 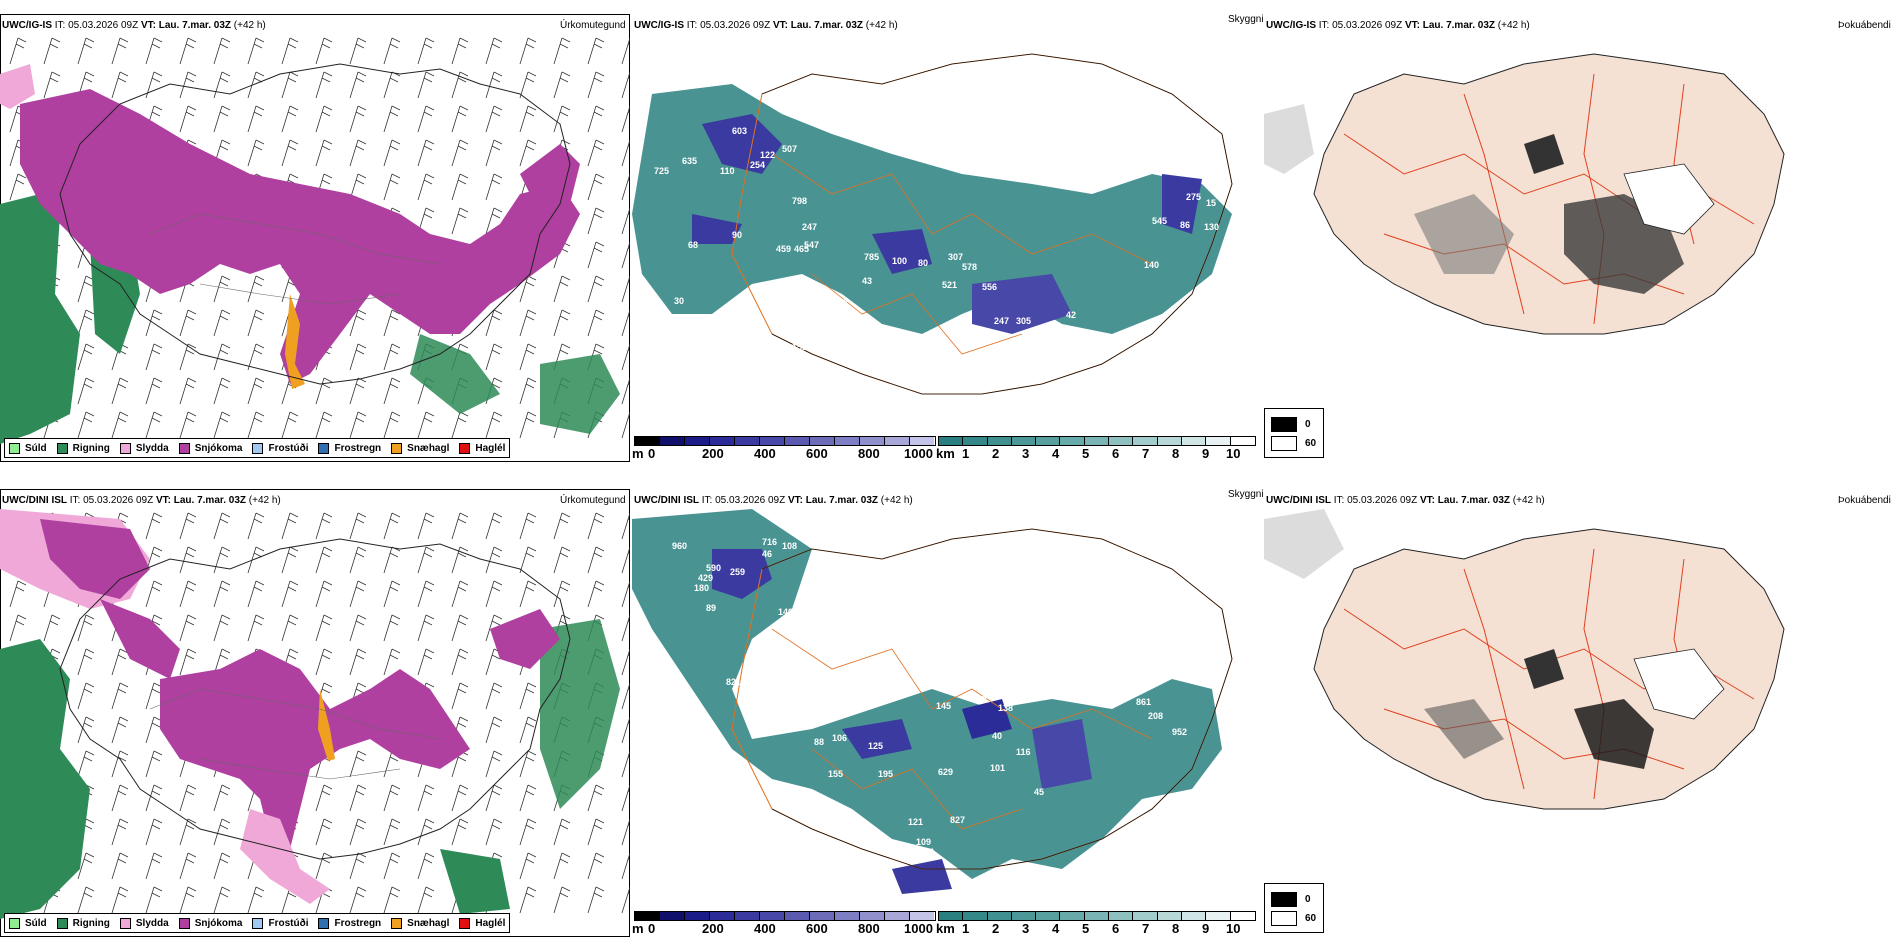 I want to click on cloudbase-value-label: 47, so click(x=1201, y=297).